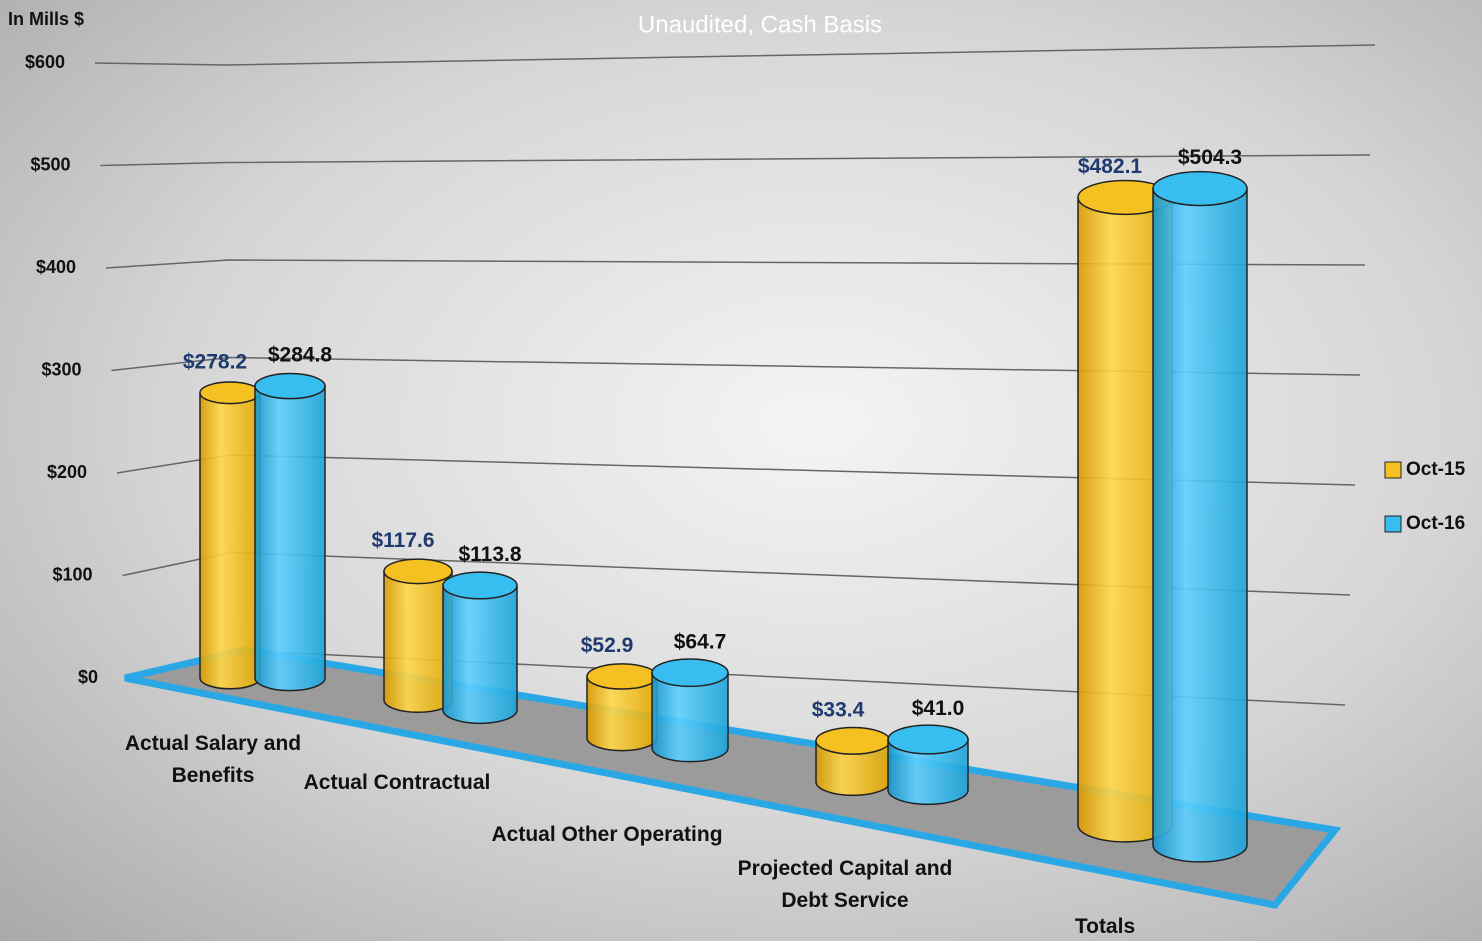 Image resolution: width=1482 pixels, height=943 pixels. What do you see at coordinates (1110, 166) in the screenshot?
I see `value-label: $482.1` at bounding box center [1110, 166].